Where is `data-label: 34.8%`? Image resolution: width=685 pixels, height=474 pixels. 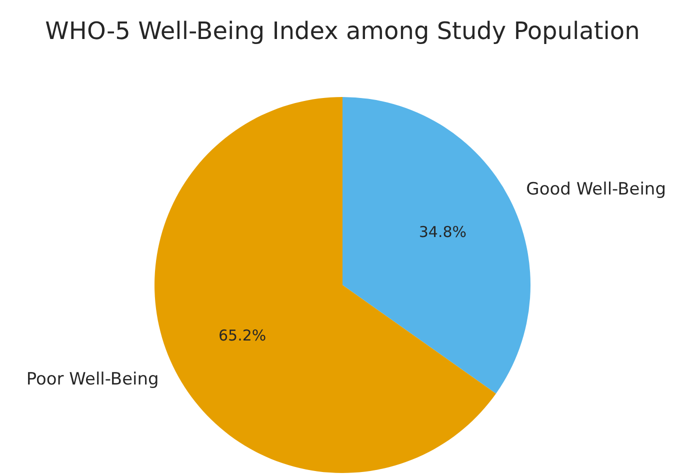 data-label: 34.8% is located at coordinates (442, 232).